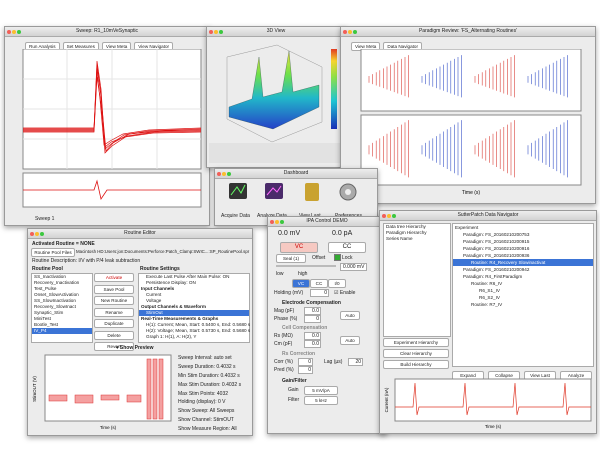 The image size is (600, 459). What do you see at coordinates (493, 276) in the screenshot?
I see `tree-item: Paradigm: R4_FirstParadigm` at bounding box center [493, 276].